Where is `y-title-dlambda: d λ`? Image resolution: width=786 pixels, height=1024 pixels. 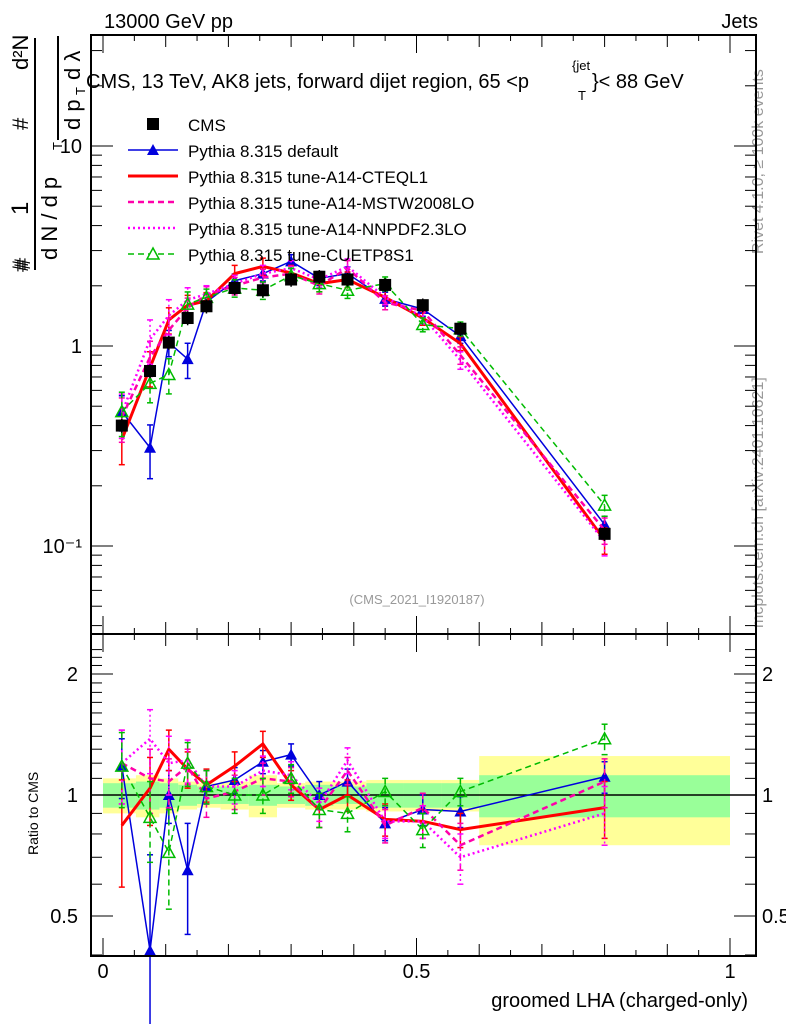
y-title-dlambda: d λ is located at coordinates (72, 65).